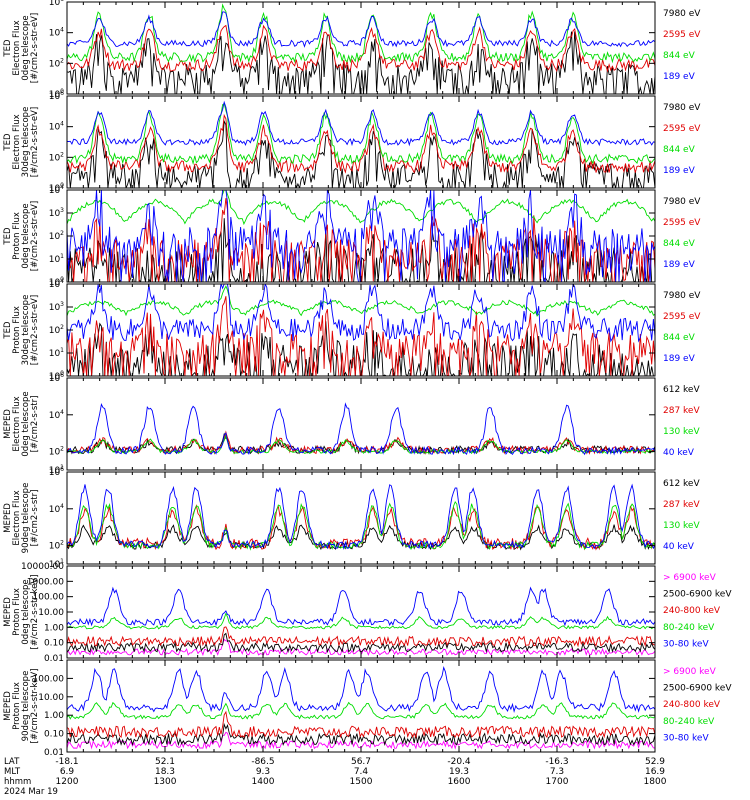 This screenshot has width=750, height=800. Describe the element at coordinates (459, 772) in the screenshot. I see `mlt-tick-label: 19.3` at that location.